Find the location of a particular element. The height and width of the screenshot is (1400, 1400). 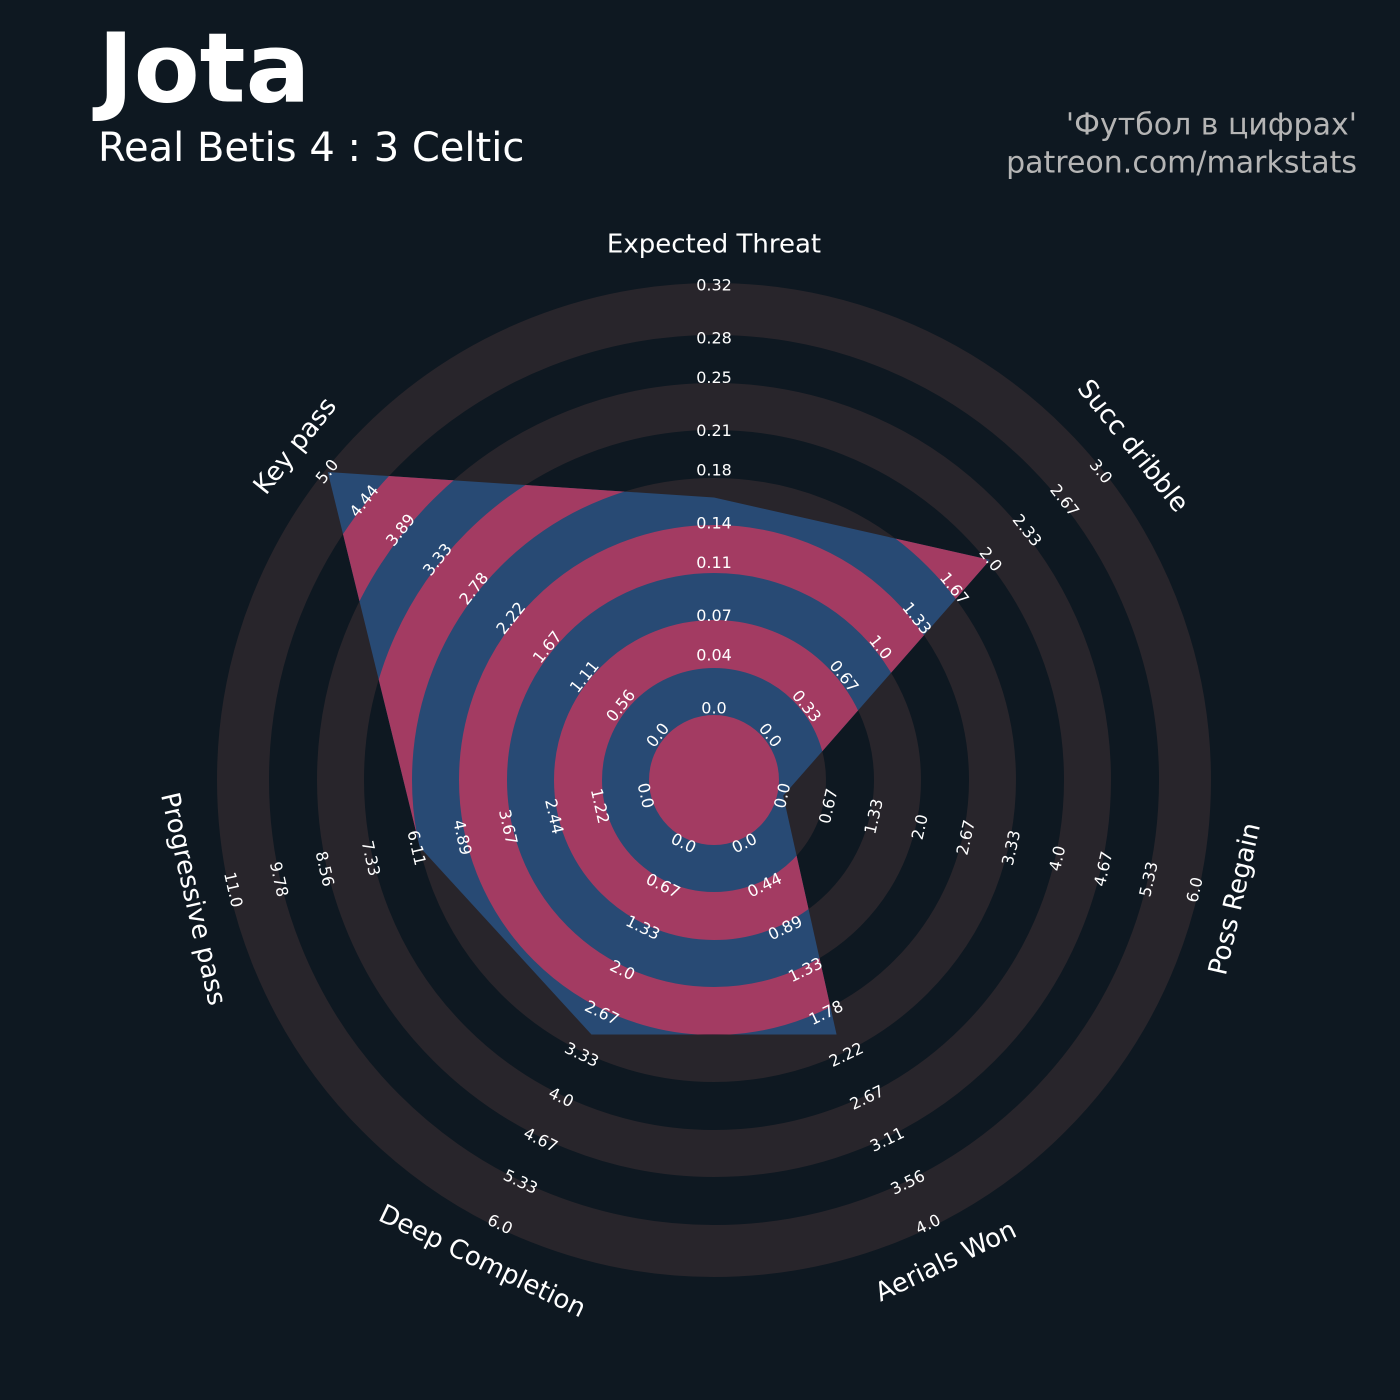

tick-label: 0.0 is located at coordinates (713, 708).